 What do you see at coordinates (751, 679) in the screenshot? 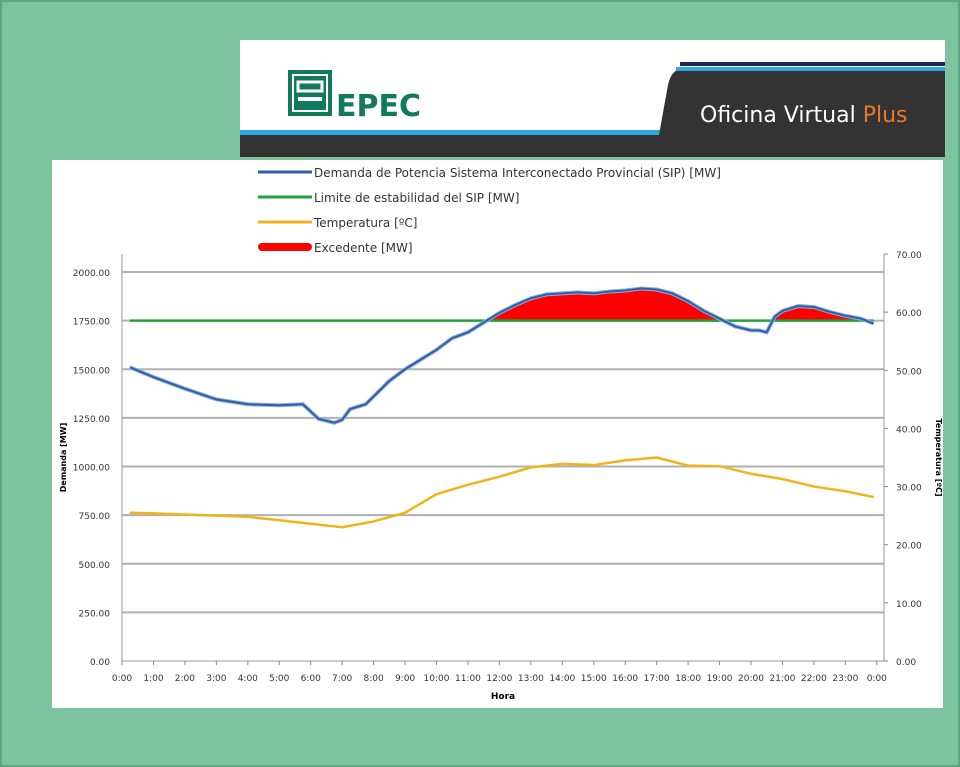
I see `x-tick-label: 20:00` at bounding box center [751, 679].